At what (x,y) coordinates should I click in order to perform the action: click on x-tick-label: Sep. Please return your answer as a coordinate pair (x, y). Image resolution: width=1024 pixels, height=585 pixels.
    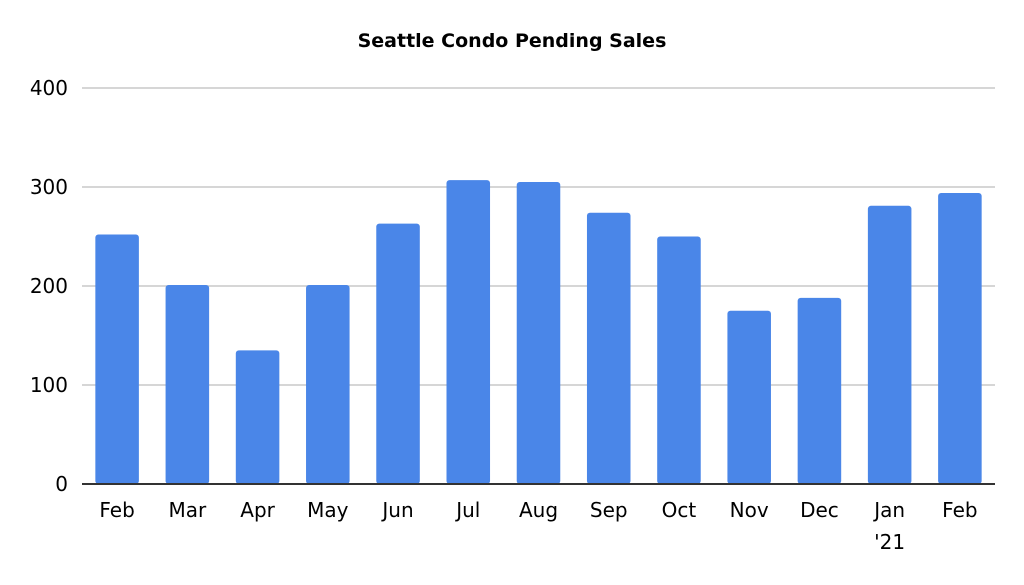
    Looking at the image, I should click on (609, 510).